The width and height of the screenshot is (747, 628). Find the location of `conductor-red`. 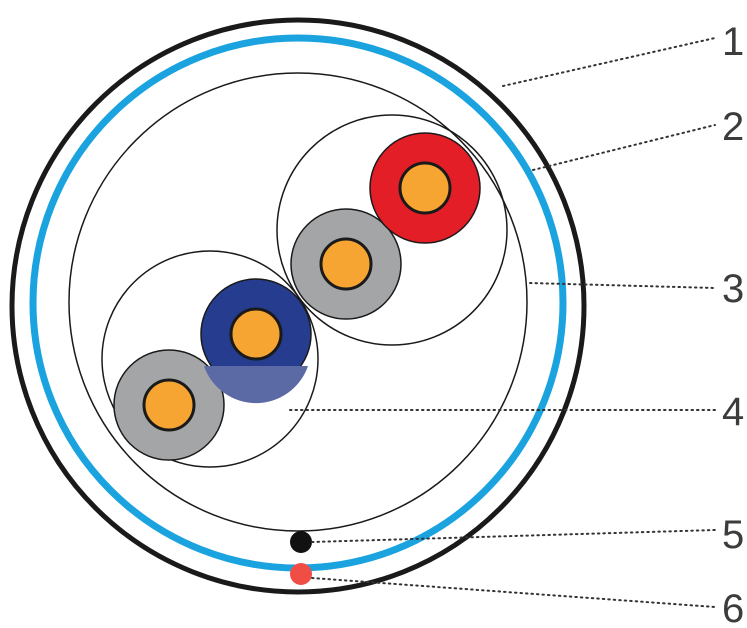

conductor-red is located at coordinates (425, 188).